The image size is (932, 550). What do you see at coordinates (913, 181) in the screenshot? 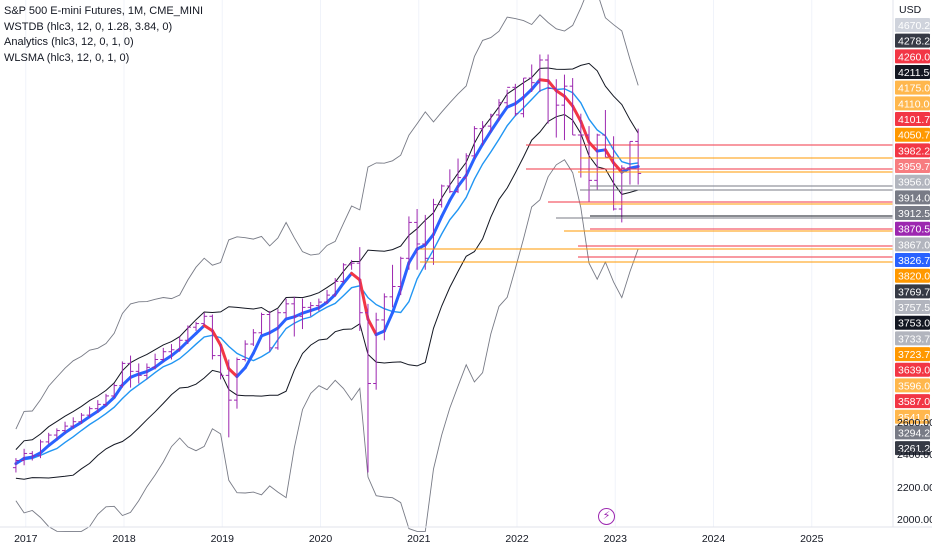
I see `price-tag: 3956.00` at bounding box center [913, 181].